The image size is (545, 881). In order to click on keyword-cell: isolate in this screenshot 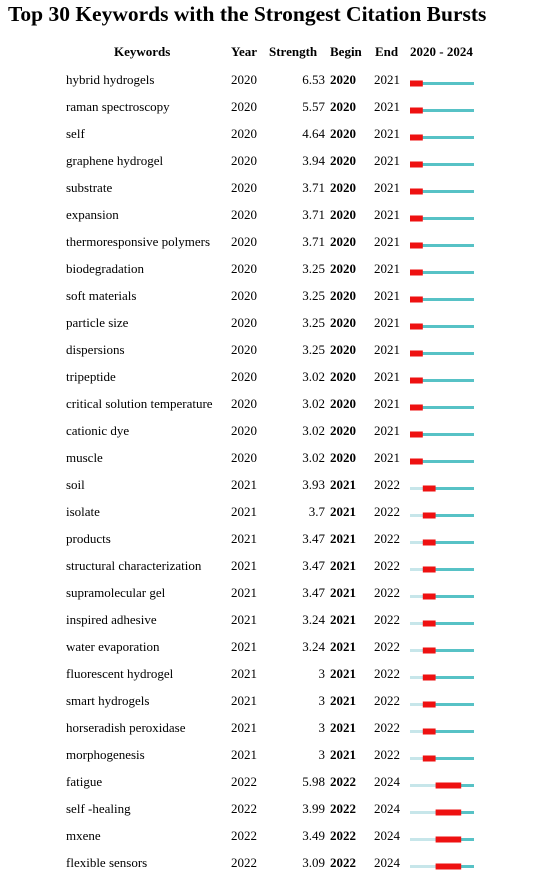, I will do `click(83, 511)`.